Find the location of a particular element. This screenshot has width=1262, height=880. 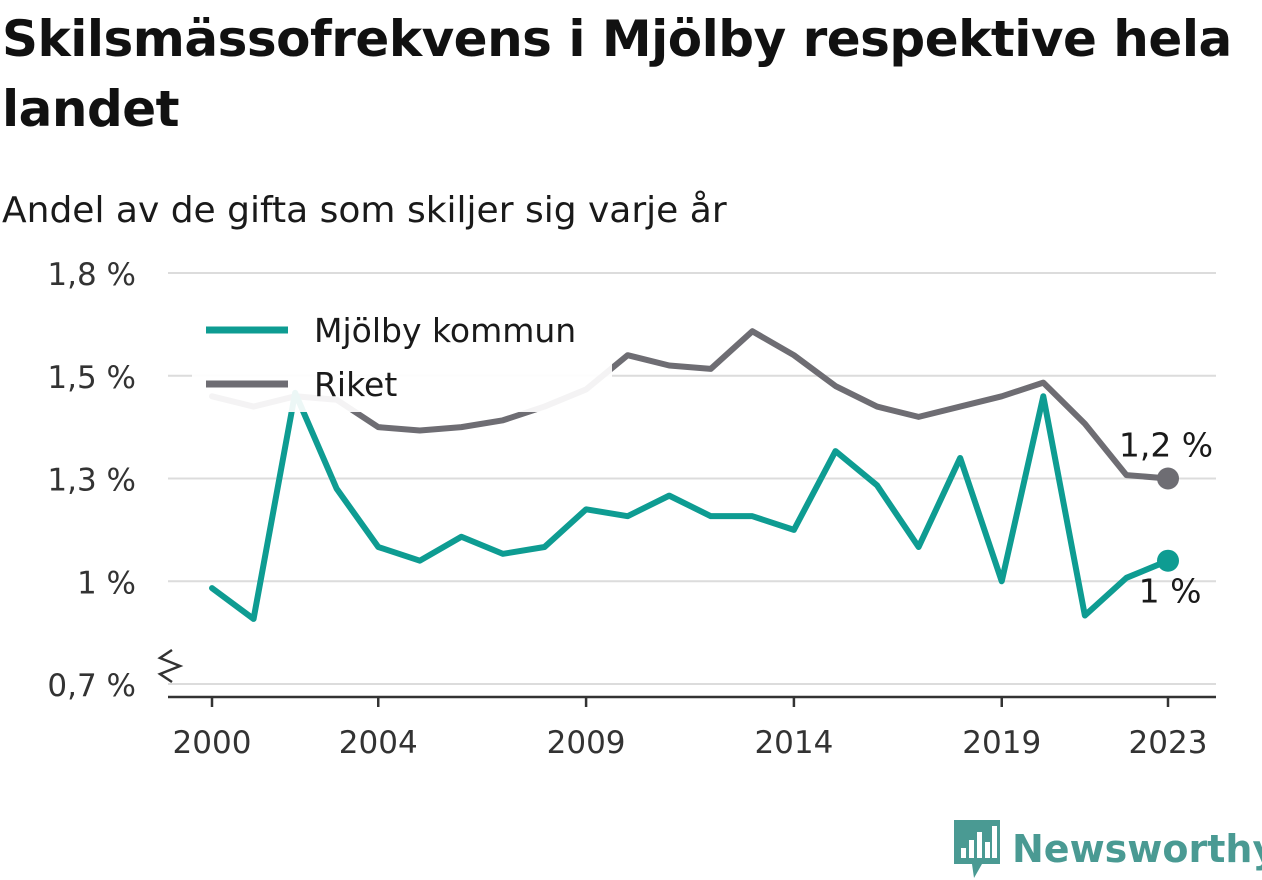

series-line is located at coordinates (690, 405).